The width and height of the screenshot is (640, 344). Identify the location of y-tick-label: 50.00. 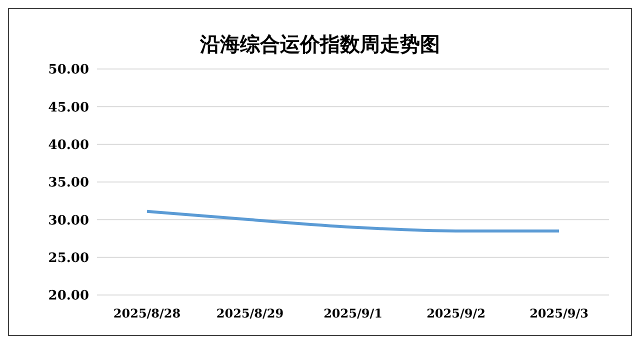
(68, 70).